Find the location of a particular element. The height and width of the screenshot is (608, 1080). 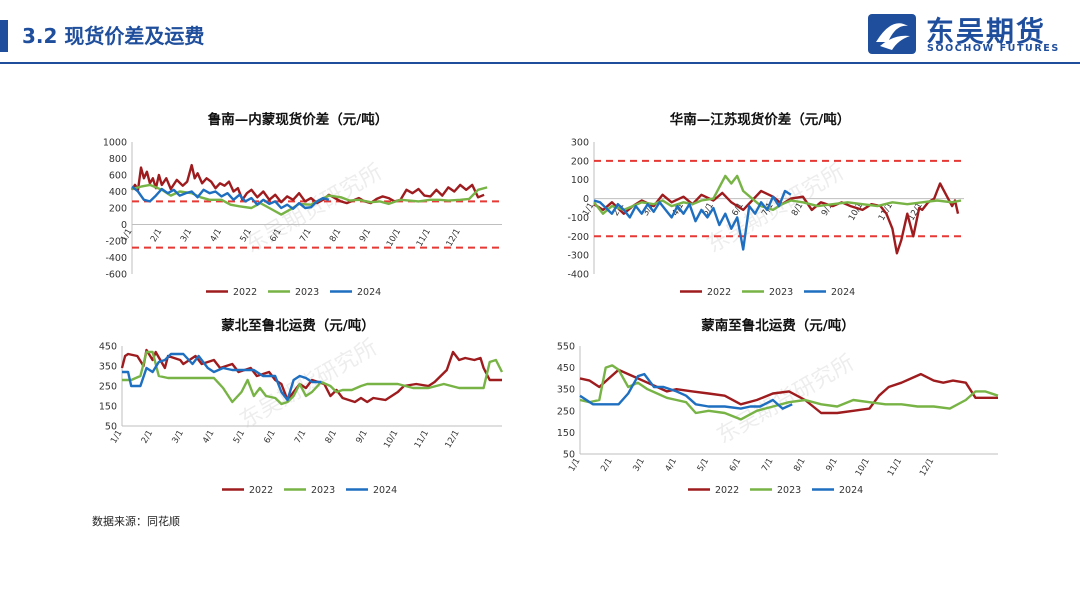

chart-title: 华南—江苏现货价差（元/吨） is located at coordinates (760, 119).